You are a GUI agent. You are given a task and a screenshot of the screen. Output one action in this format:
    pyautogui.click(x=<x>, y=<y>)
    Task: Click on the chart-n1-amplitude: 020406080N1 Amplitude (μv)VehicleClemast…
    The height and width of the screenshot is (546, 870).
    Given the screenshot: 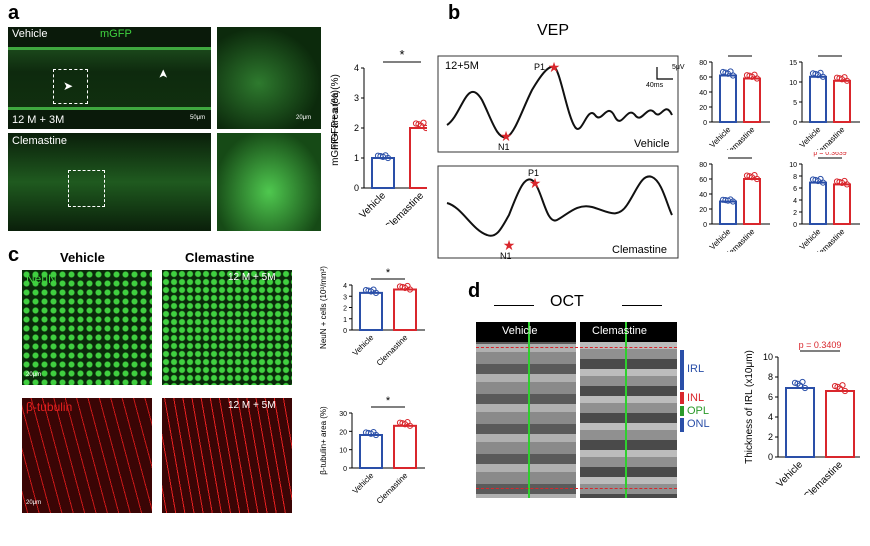 What is the action you would take?
    pyautogui.click(x=734, y=202)
    